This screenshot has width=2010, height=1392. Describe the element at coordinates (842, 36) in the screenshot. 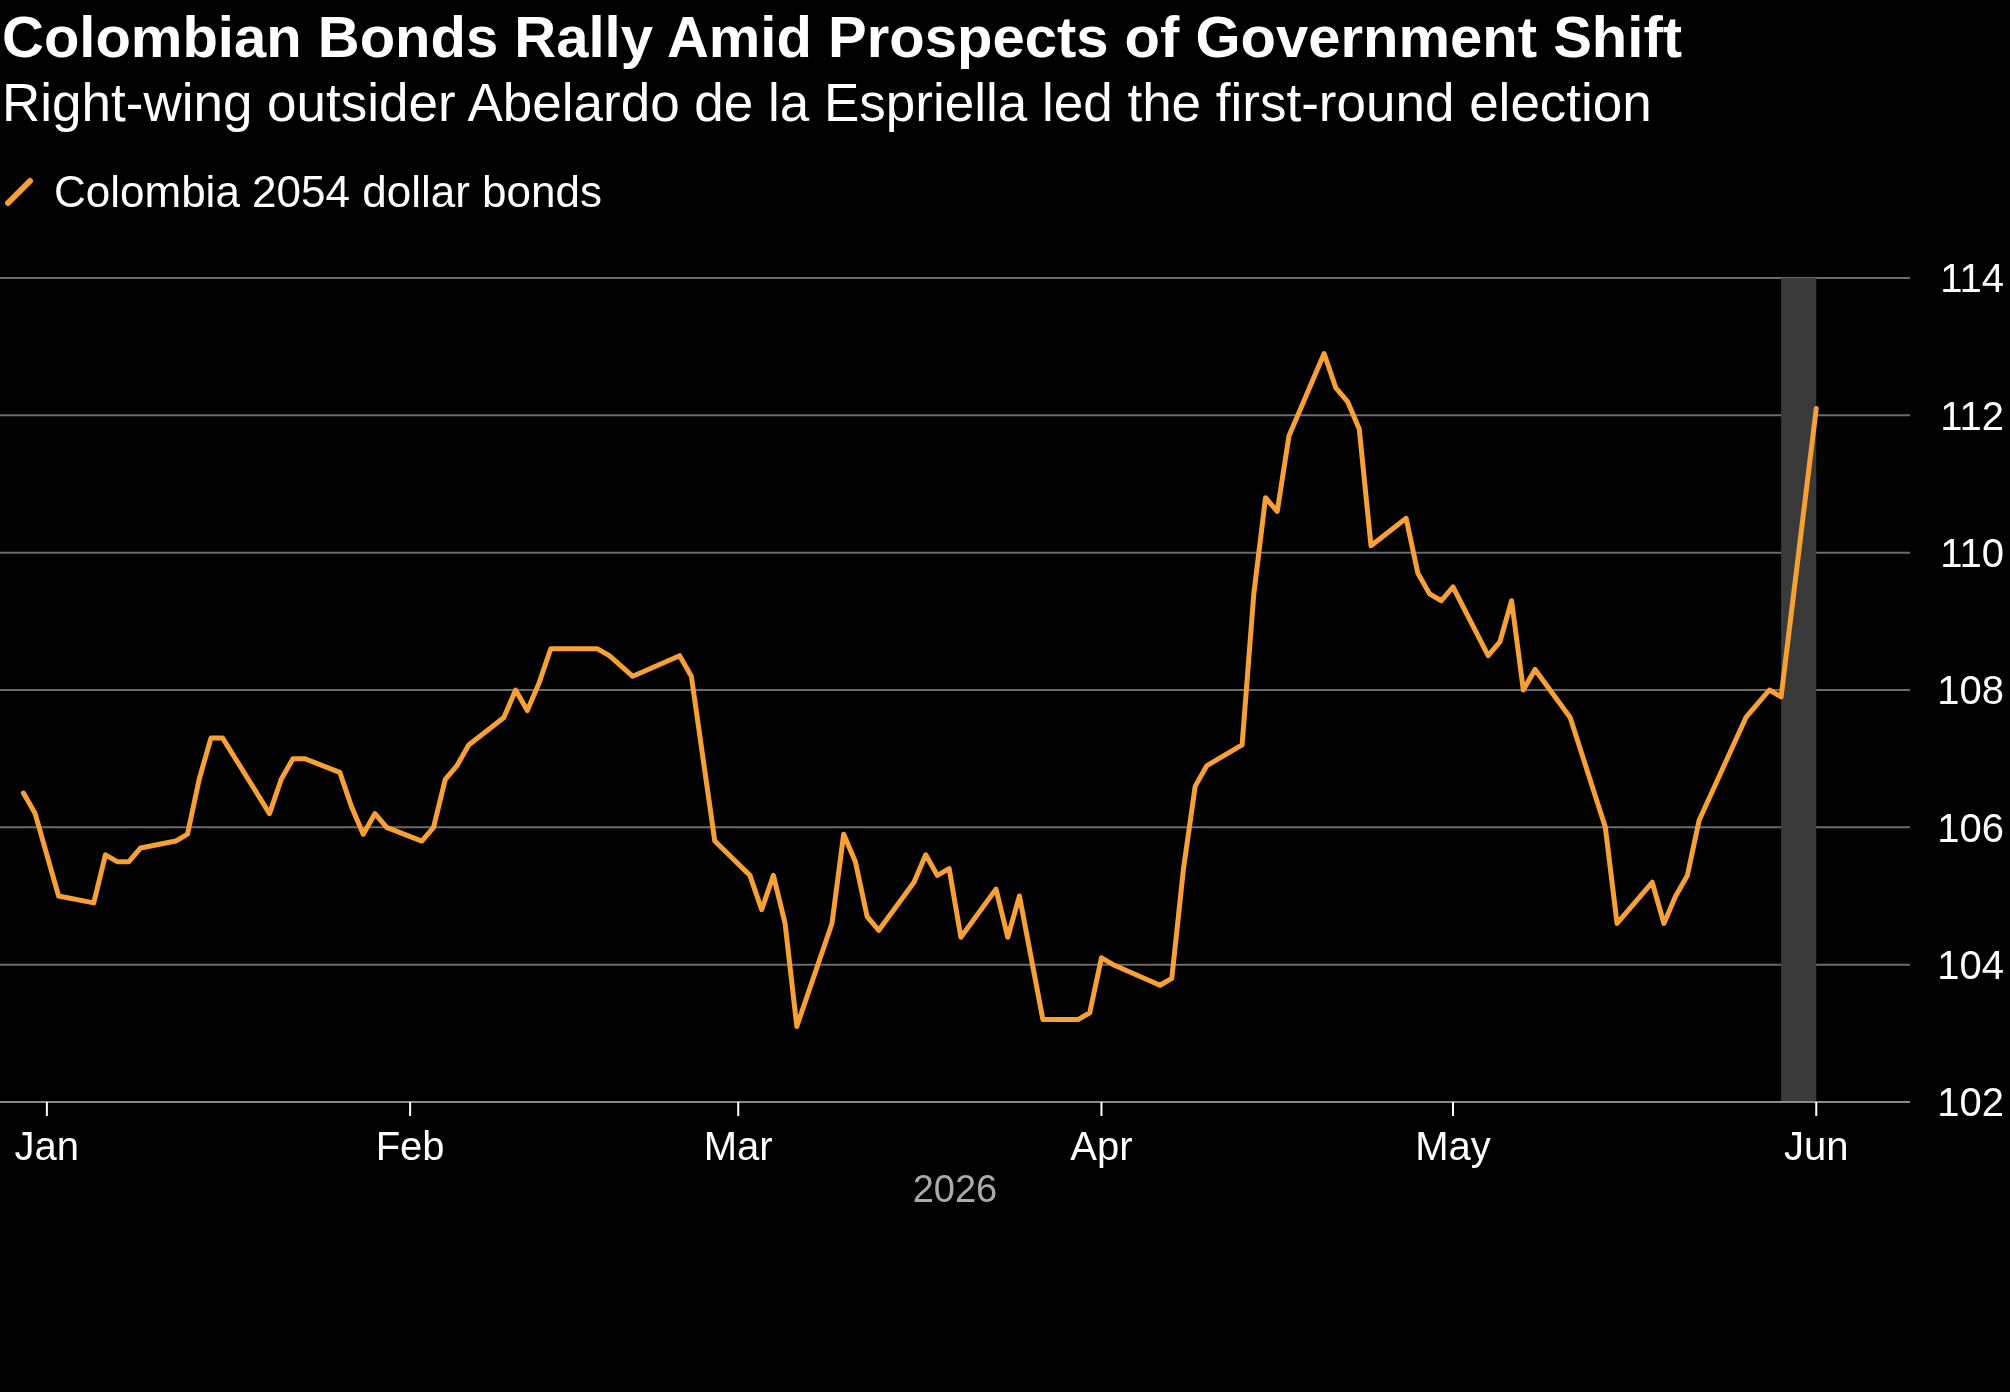

I see `chart-title: Colombian Bonds Rally Amid Prospects of Government Shift` at that location.